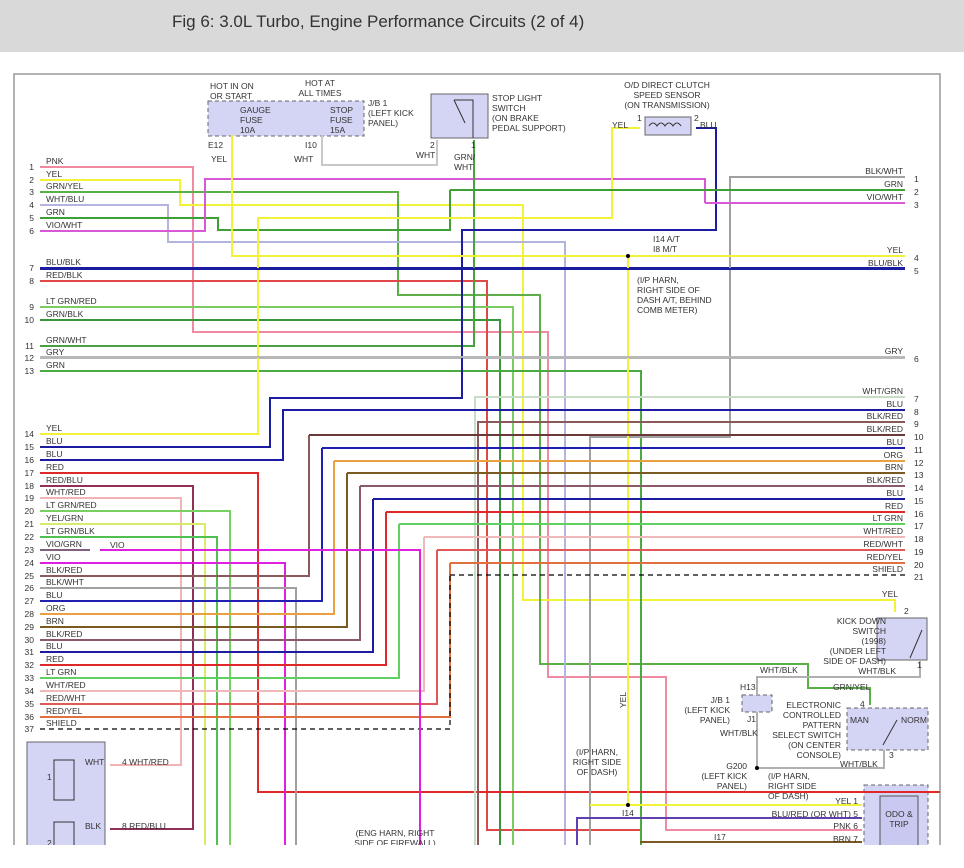 This screenshot has height=868, width=964. I want to click on label-stop-fuse: FUSE, so click(341, 120).